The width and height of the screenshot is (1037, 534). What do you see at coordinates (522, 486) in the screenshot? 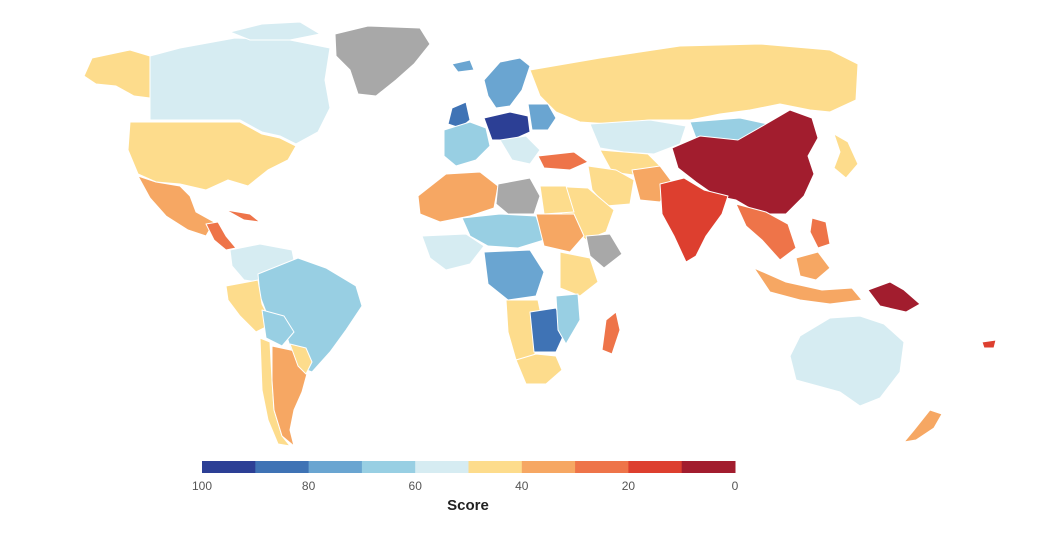
I see `legend-tick-label: 40` at bounding box center [522, 486].